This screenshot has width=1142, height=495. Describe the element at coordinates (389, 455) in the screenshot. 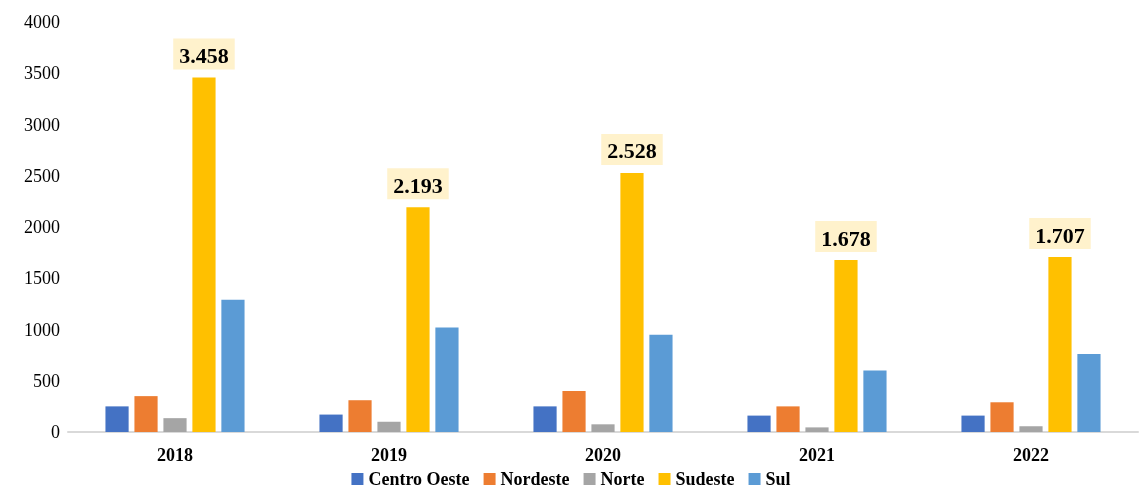

I see `x-tick-label: 2019` at that location.